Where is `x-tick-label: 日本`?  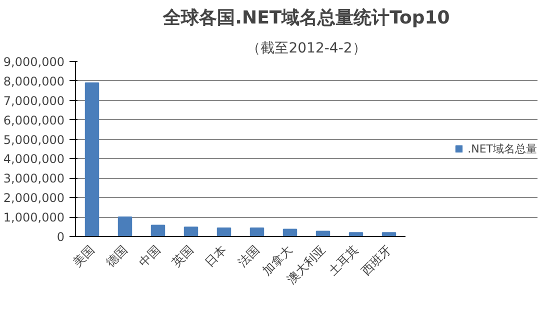
x-tick-label: 日本 is located at coordinates (215, 256).